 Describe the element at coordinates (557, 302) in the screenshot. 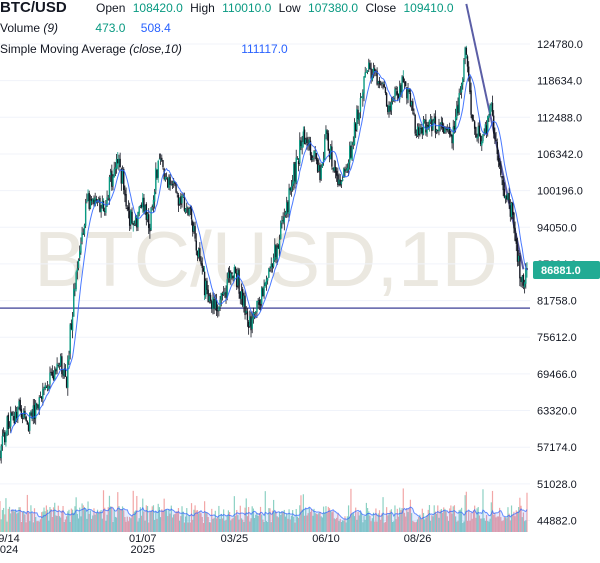

I see `y-tick-label: 81758.0` at that location.